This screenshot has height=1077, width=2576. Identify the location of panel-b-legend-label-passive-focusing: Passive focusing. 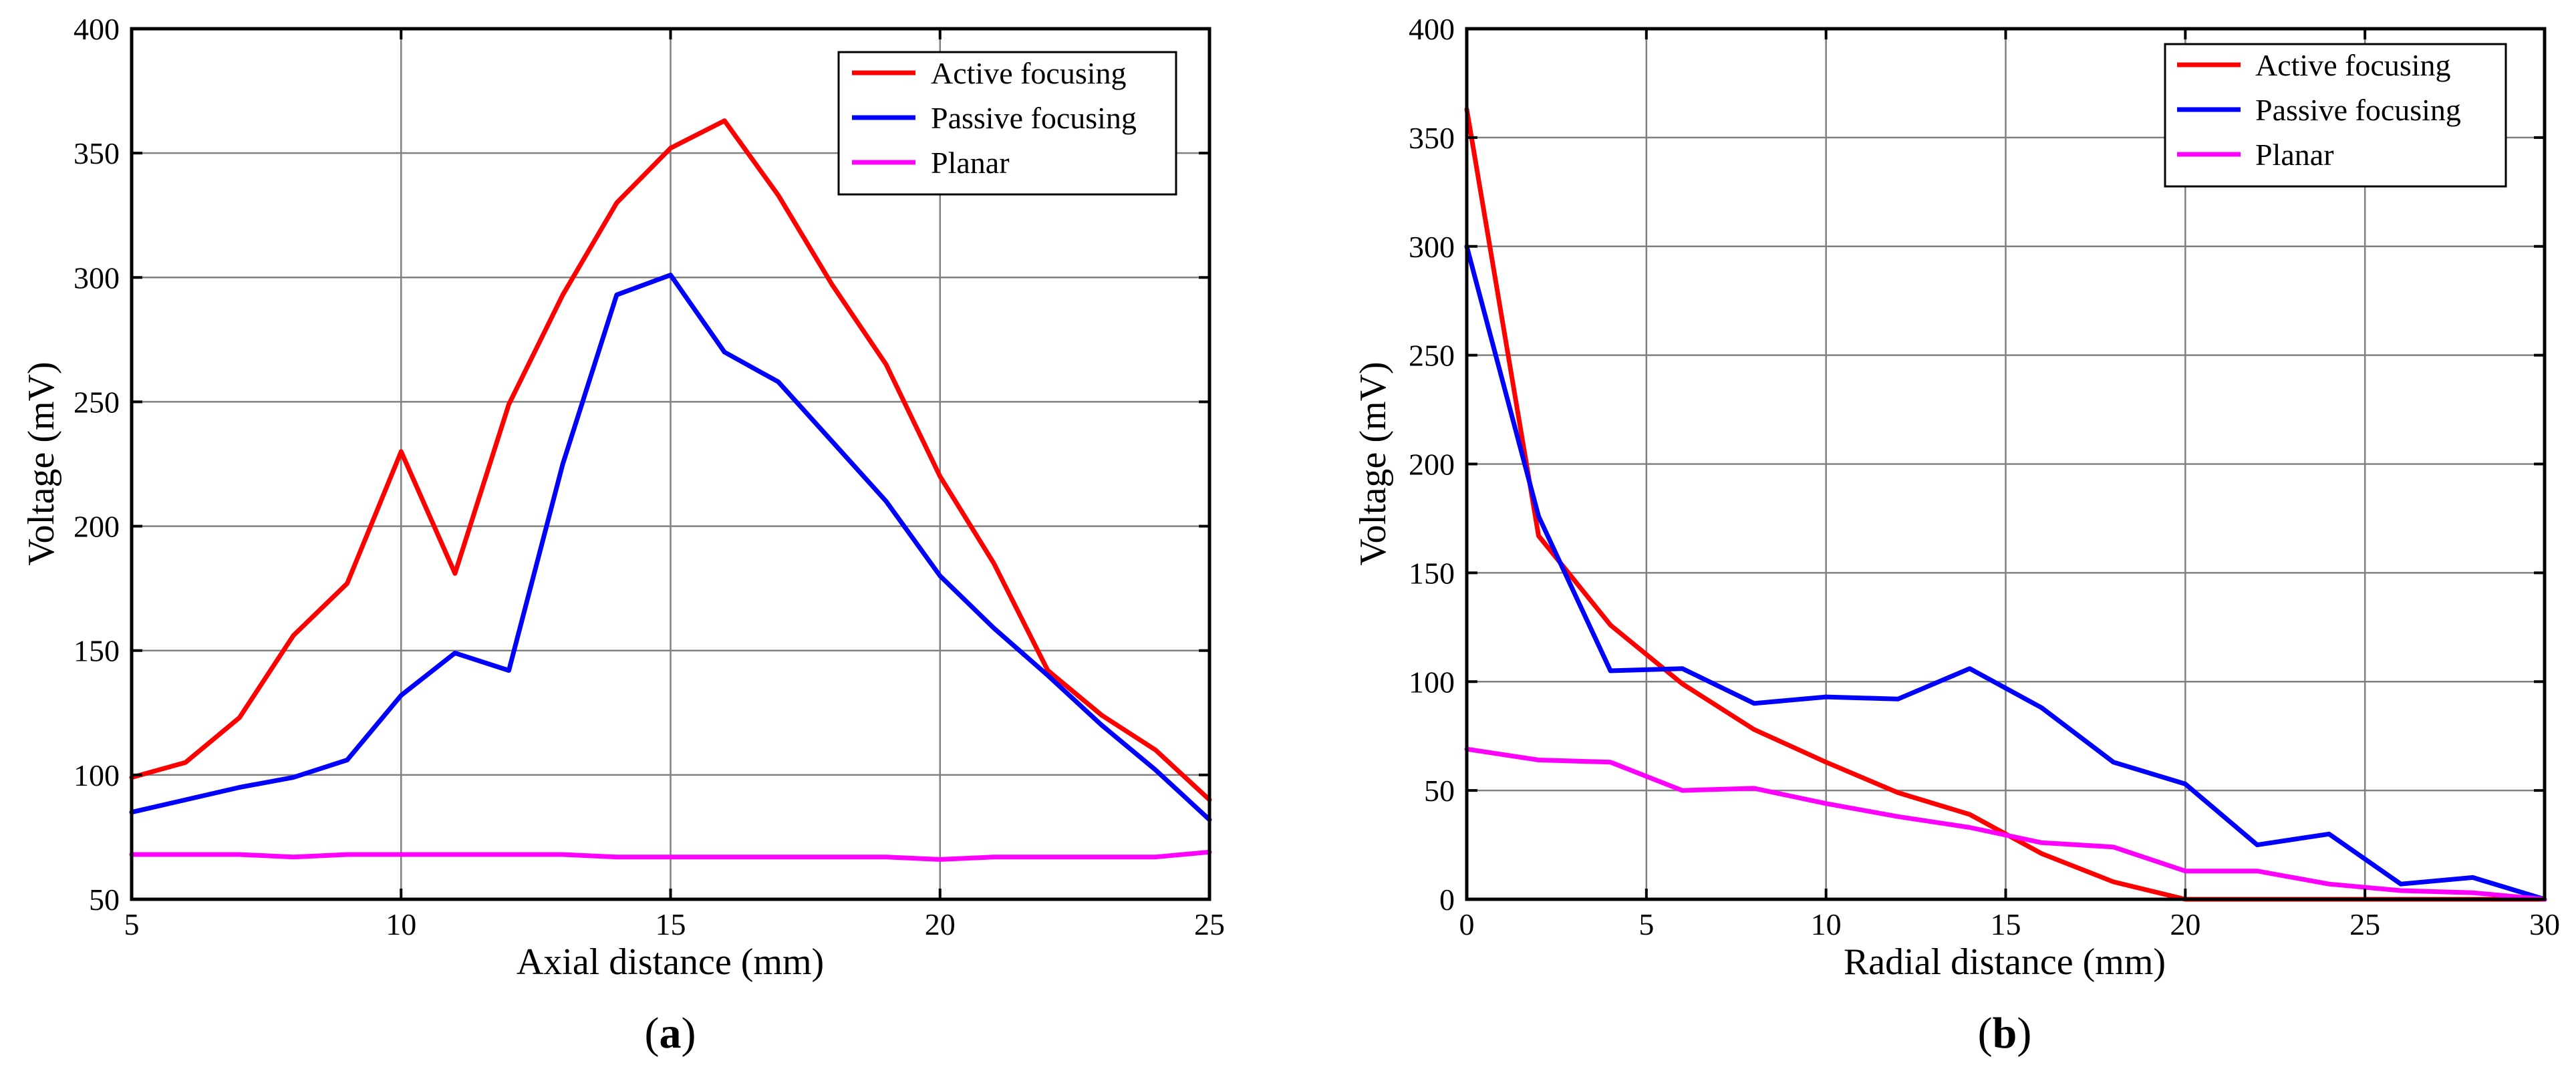
(2358, 110).